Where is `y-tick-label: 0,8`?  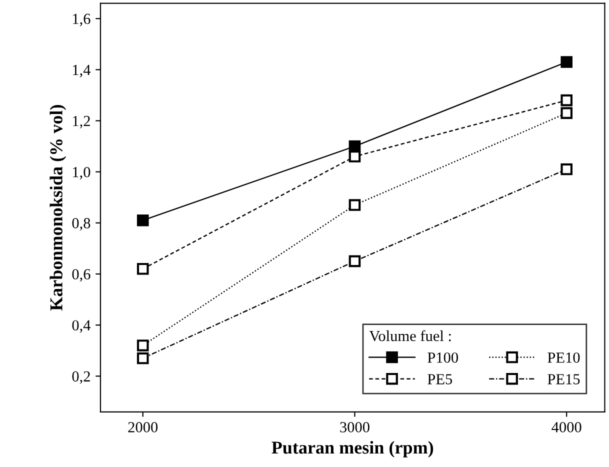 y-tick-label: 0,8 is located at coordinates (81, 224).